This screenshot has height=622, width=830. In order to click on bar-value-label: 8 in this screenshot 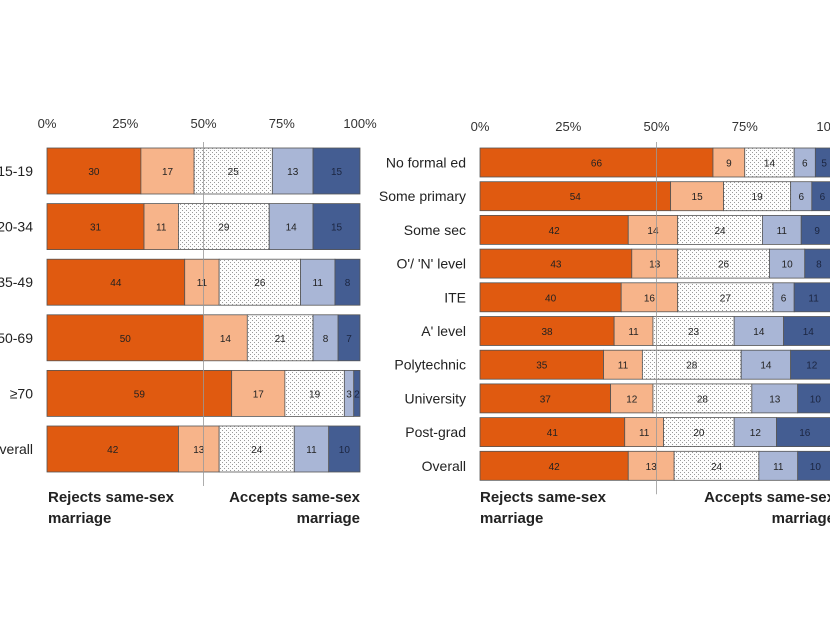, I will do `click(819, 265)`.